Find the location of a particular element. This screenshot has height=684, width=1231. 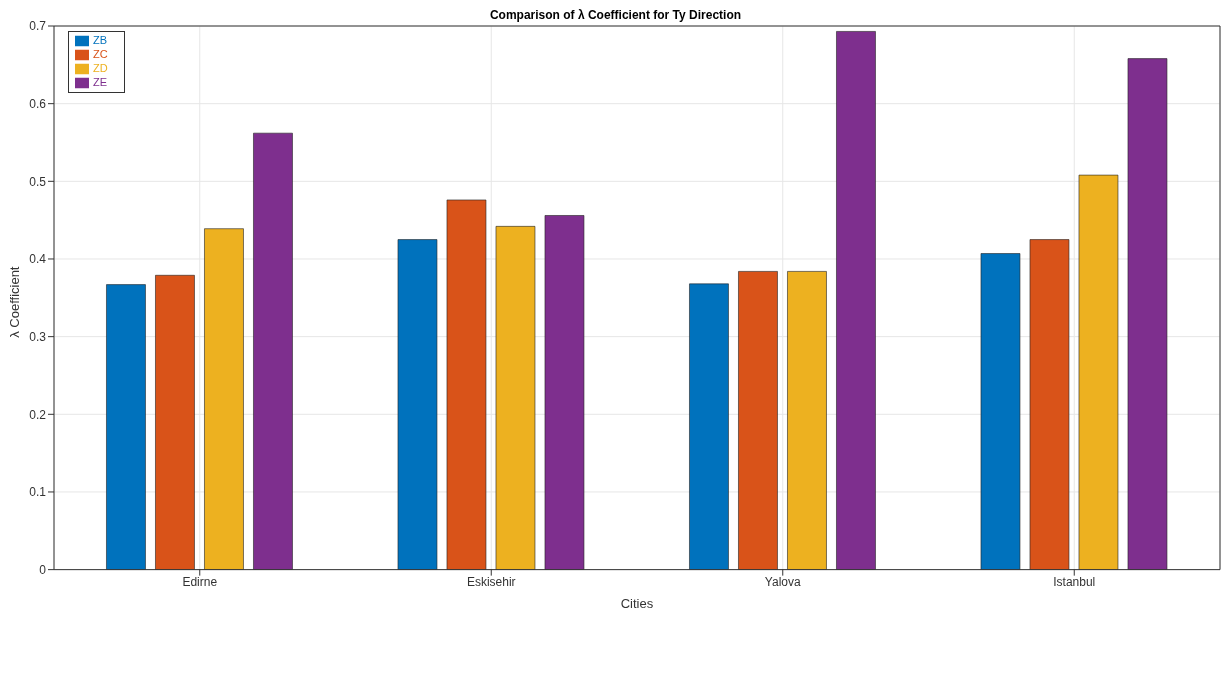

y-tick-label: 0 is located at coordinates (43, 569).